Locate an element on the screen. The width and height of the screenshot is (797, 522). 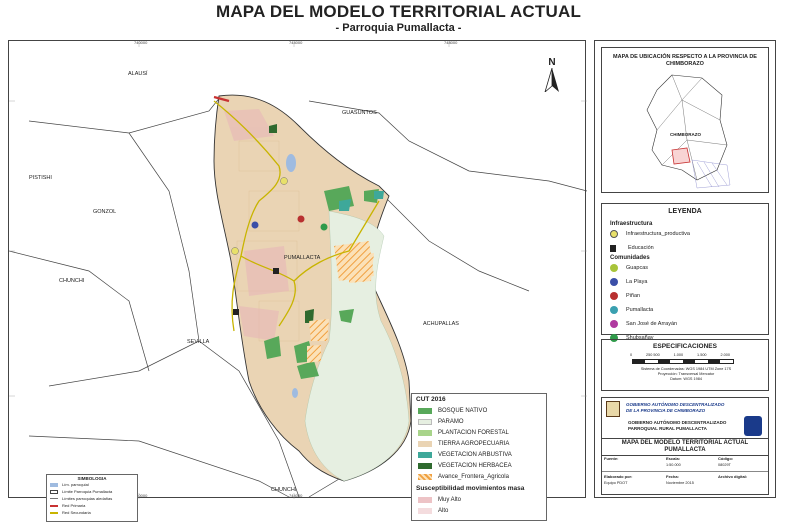
scale-bar is located at coordinates (683, 361).